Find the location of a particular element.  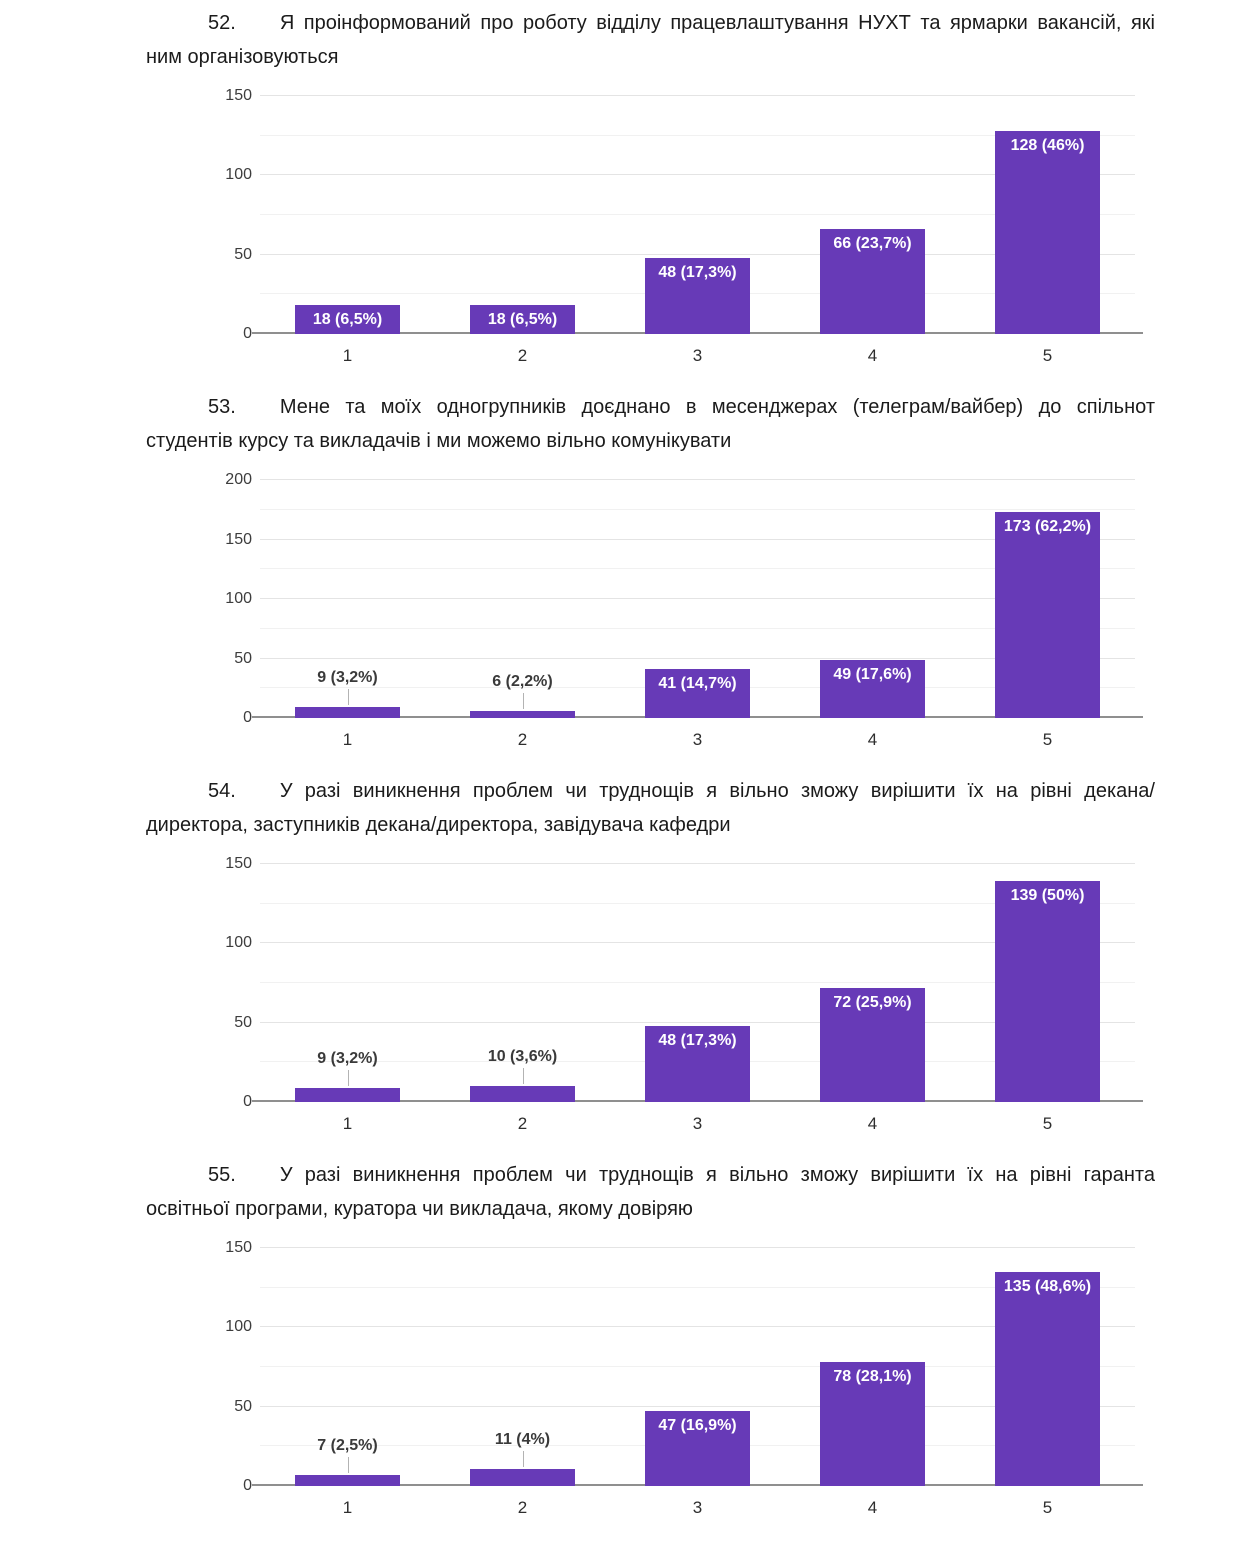

bar-value-label: 173 (62,2%) is located at coordinates (1047, 527).